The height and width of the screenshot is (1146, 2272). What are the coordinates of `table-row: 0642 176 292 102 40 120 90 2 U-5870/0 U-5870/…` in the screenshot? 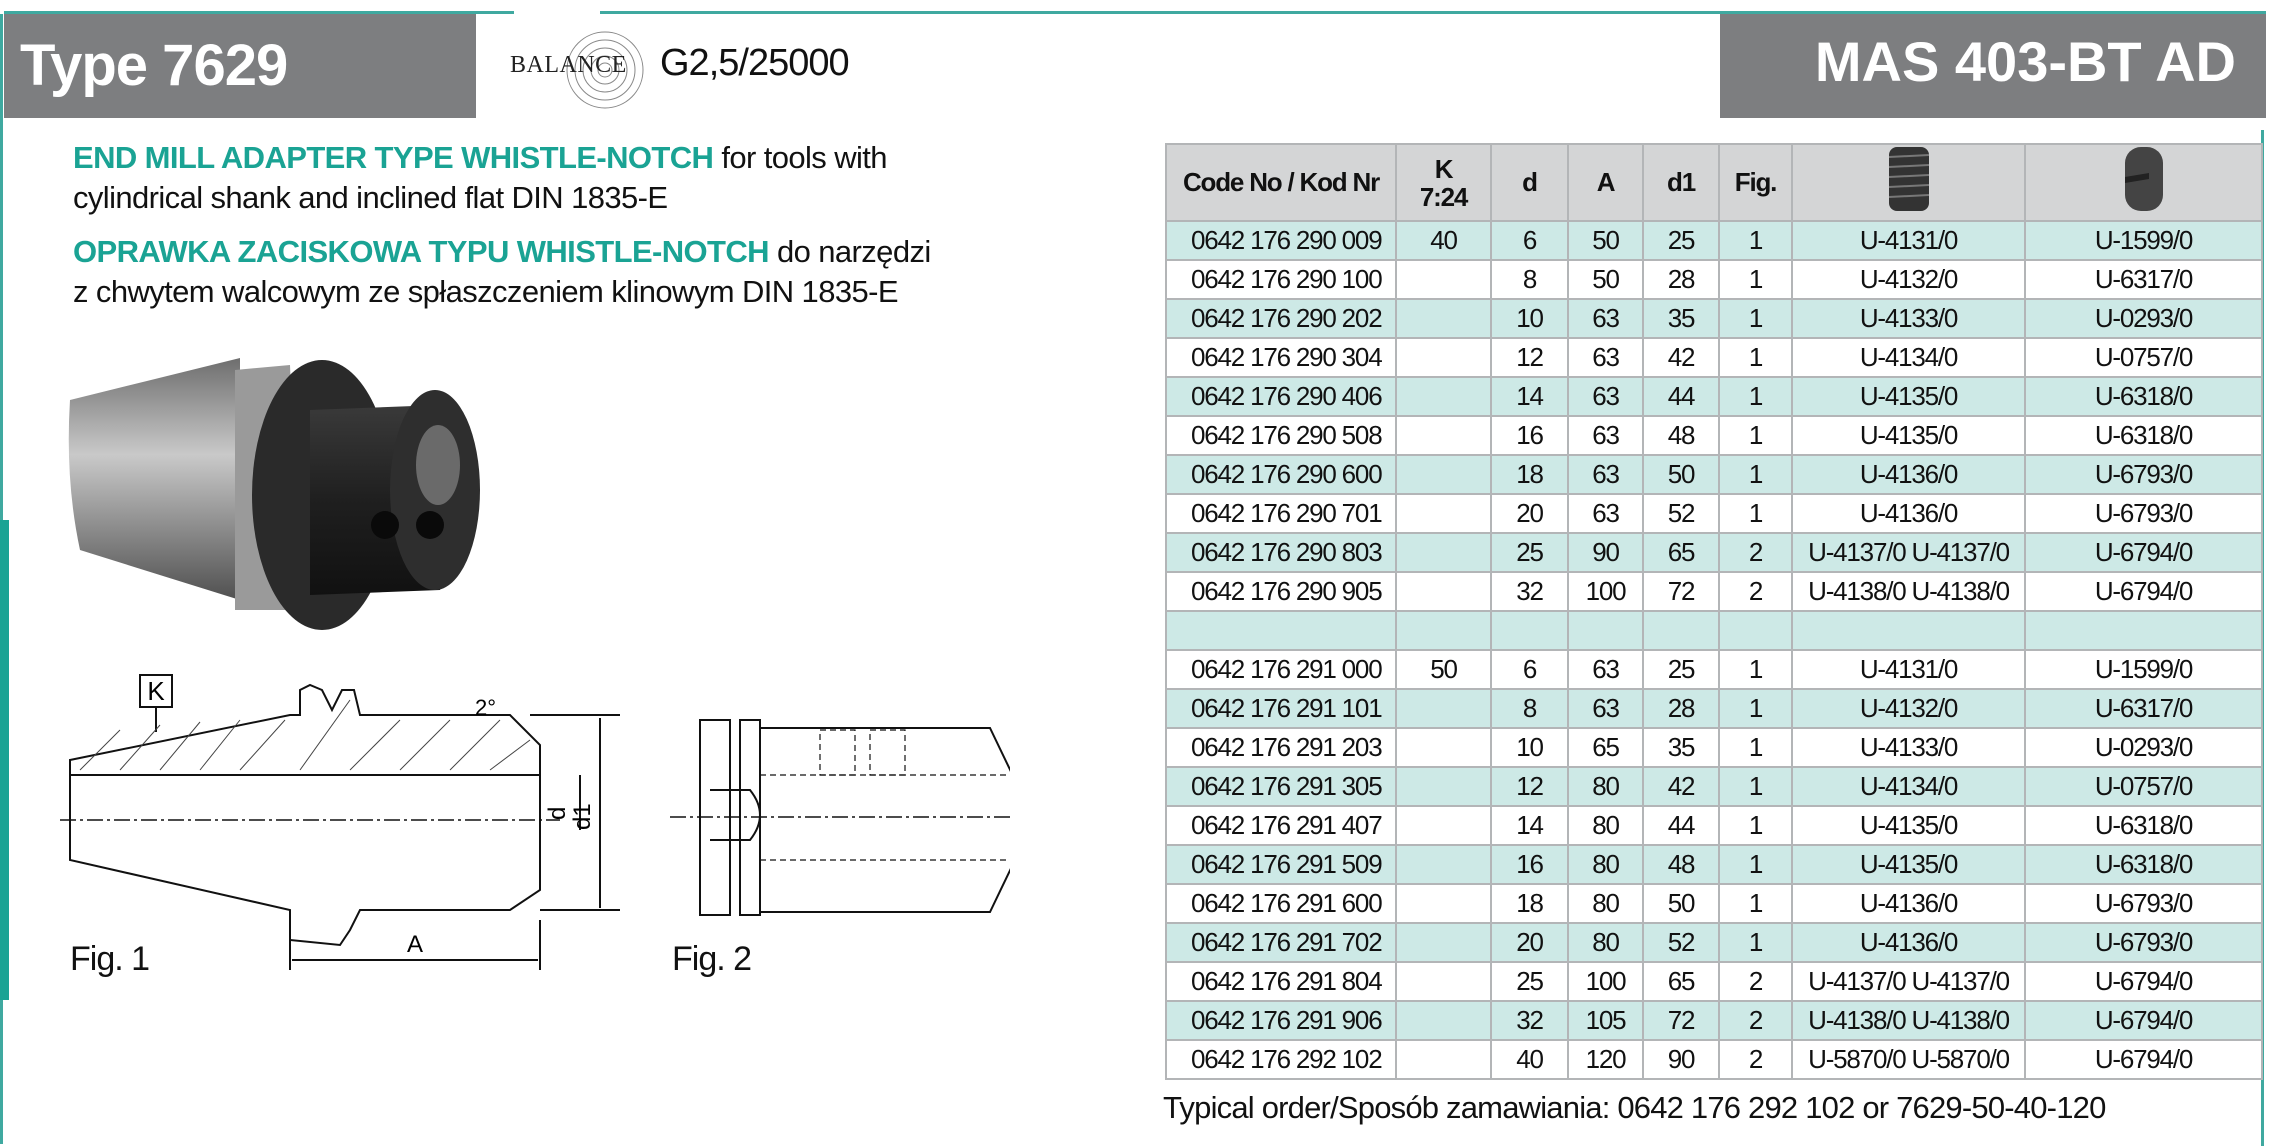 It's located at (1714, 1059).